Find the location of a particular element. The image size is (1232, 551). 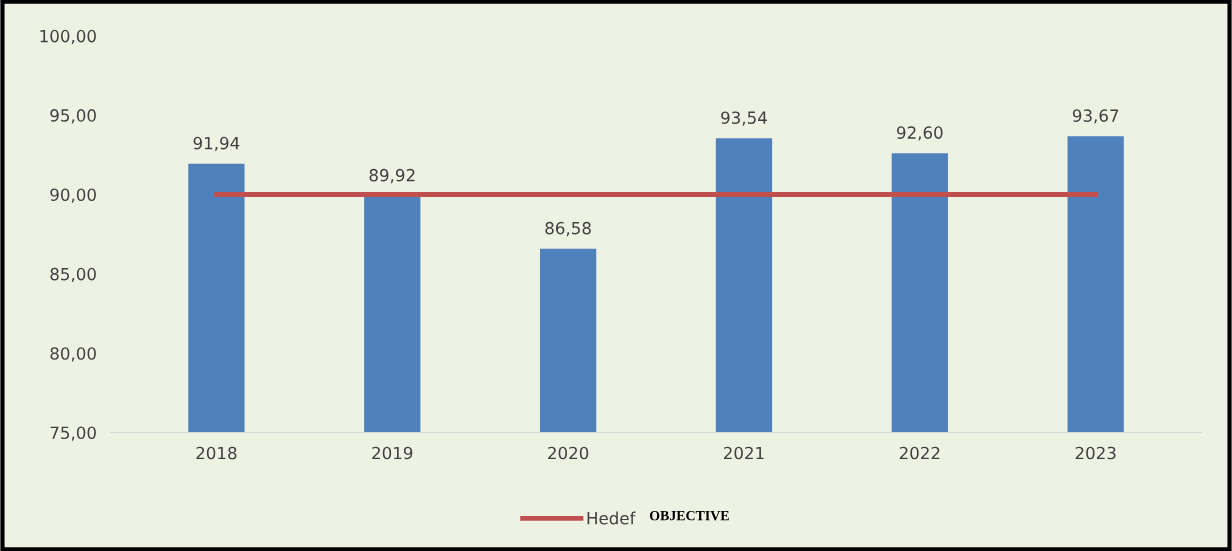

data-label: 93,67 is located at coordinates (1095, 116).